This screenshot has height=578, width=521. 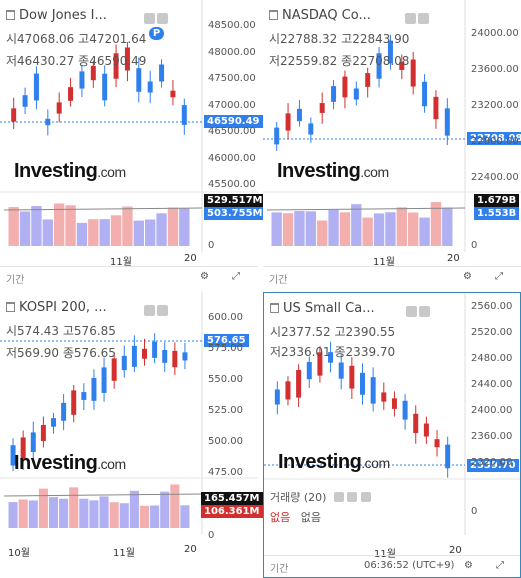 I want to click on y-tick-label: 2480.00, so click(x=492, y=358).